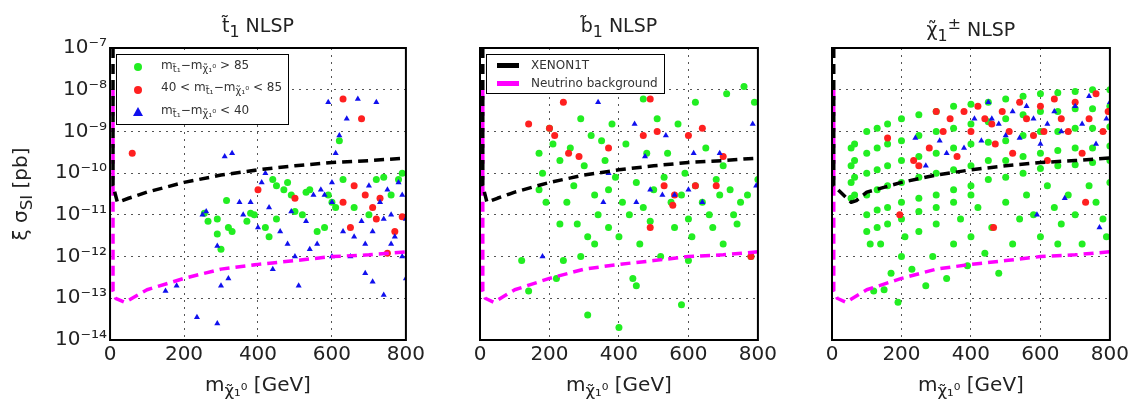  I want to click on y-tick-label: 10⁻¹², so click(81, 254).